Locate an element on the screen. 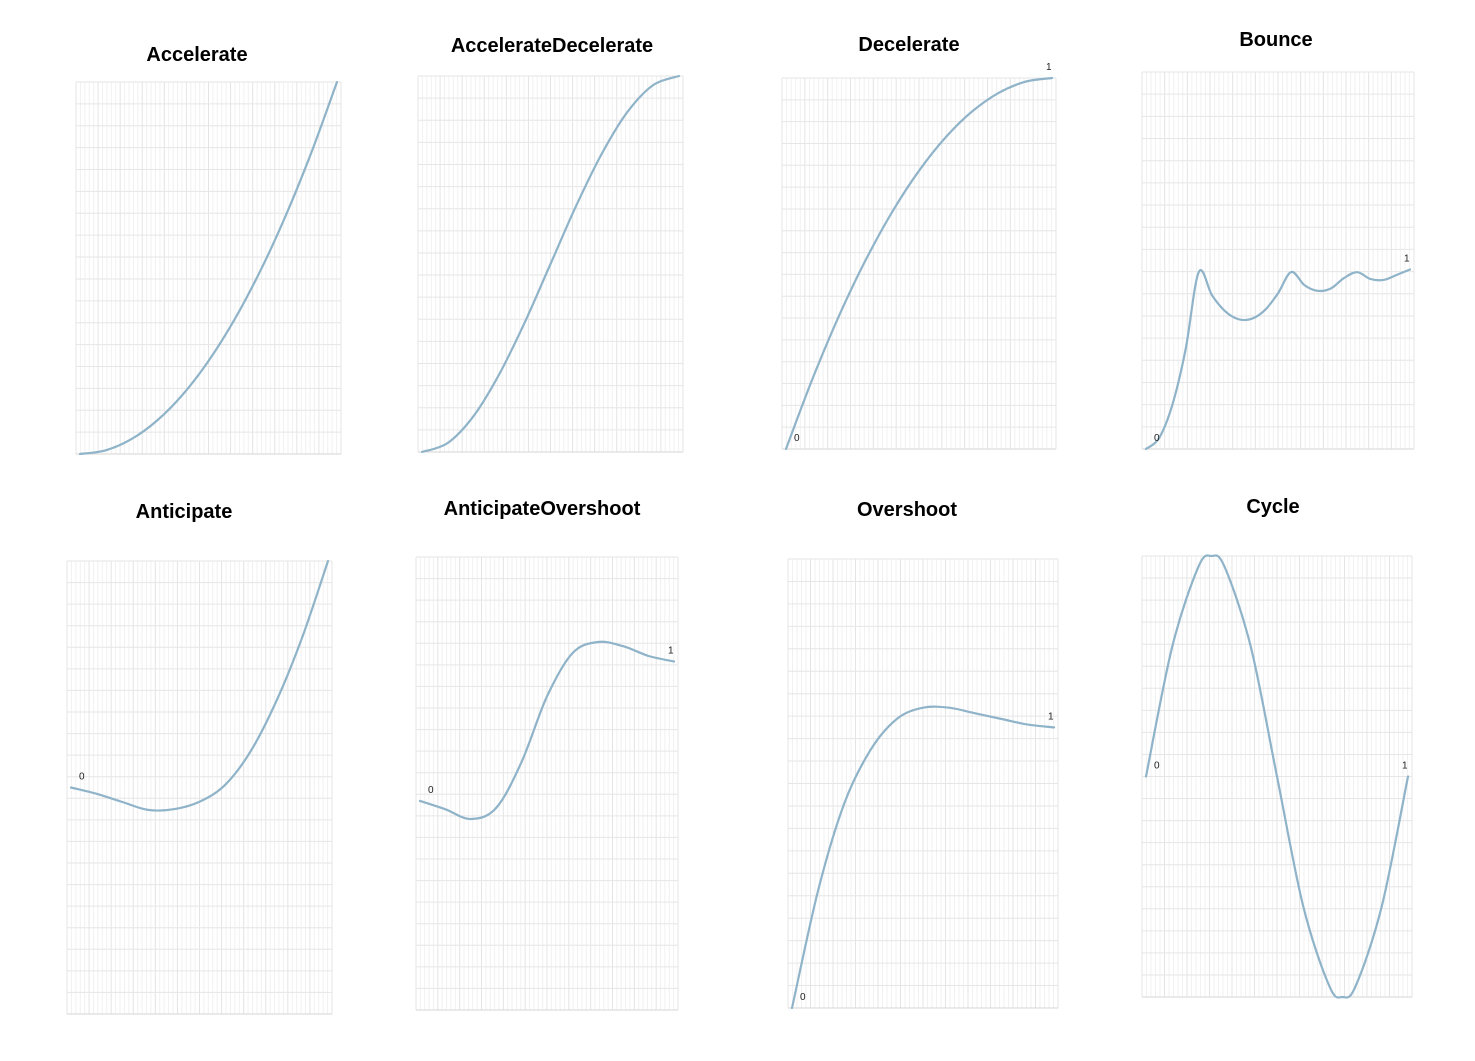 Image resolution: width=1475 pixels, height=1061 pixels. chart-title: Bounce is located at coordinates (1276, 40).